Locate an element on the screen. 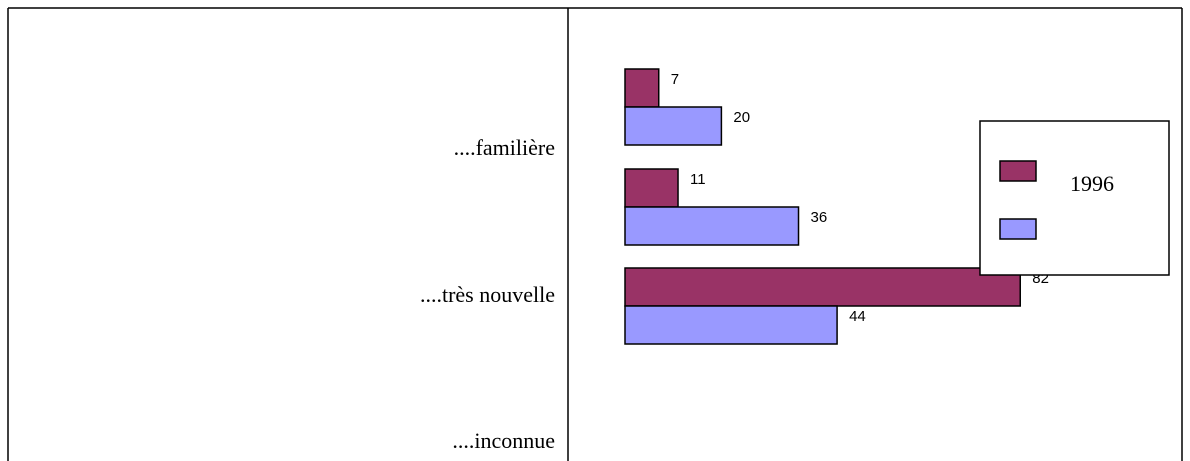 This screenshot has width=1190, height=461. legend-label: 1996 is located at coordinates (1092, 183).